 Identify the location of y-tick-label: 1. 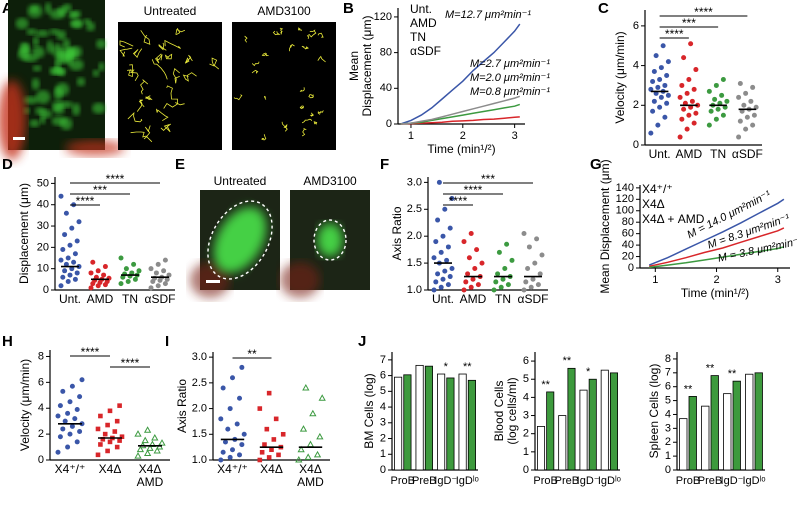
(383, 454).